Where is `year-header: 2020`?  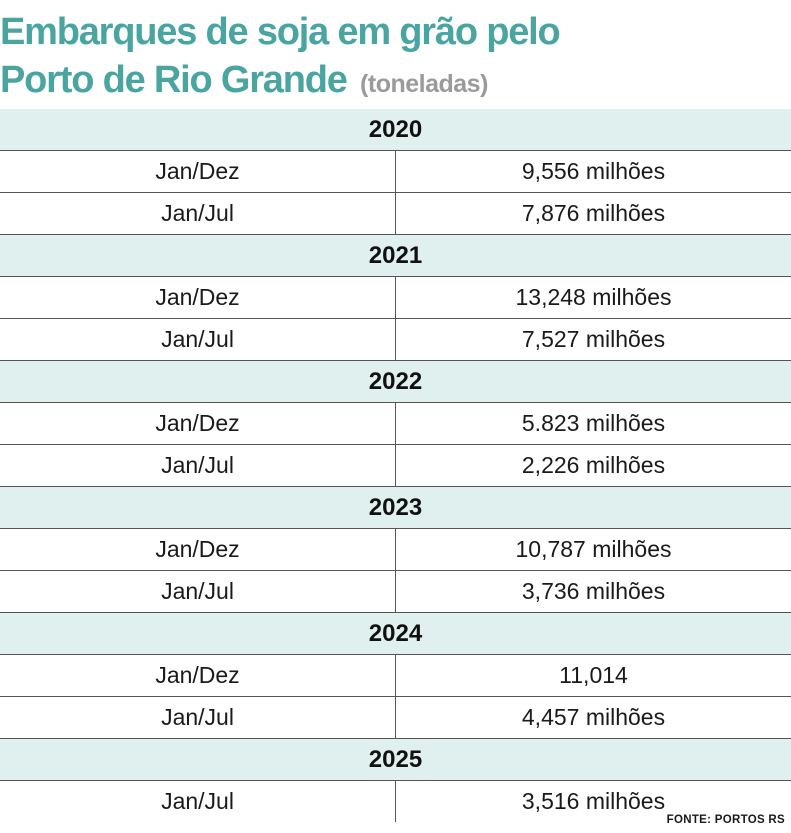
year-header: 2020 is located at coordinates (395, 130).